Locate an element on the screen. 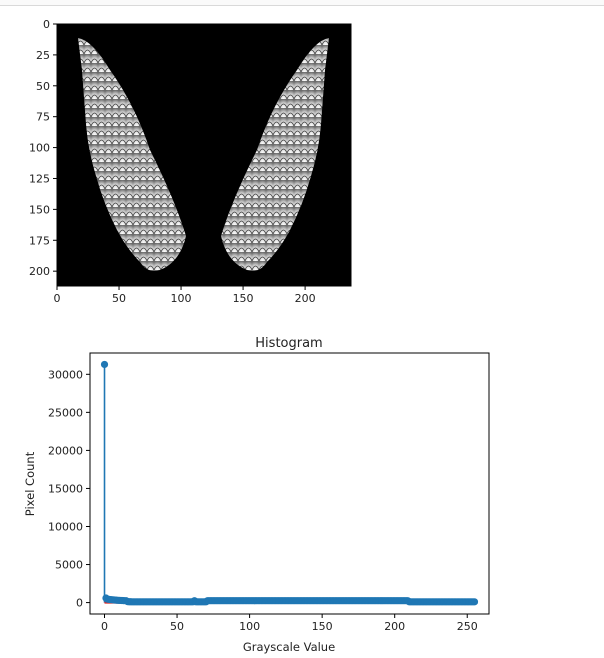 The height and width of the screenshot is (658, 604). right-wing is located at coordinates (275, 154).